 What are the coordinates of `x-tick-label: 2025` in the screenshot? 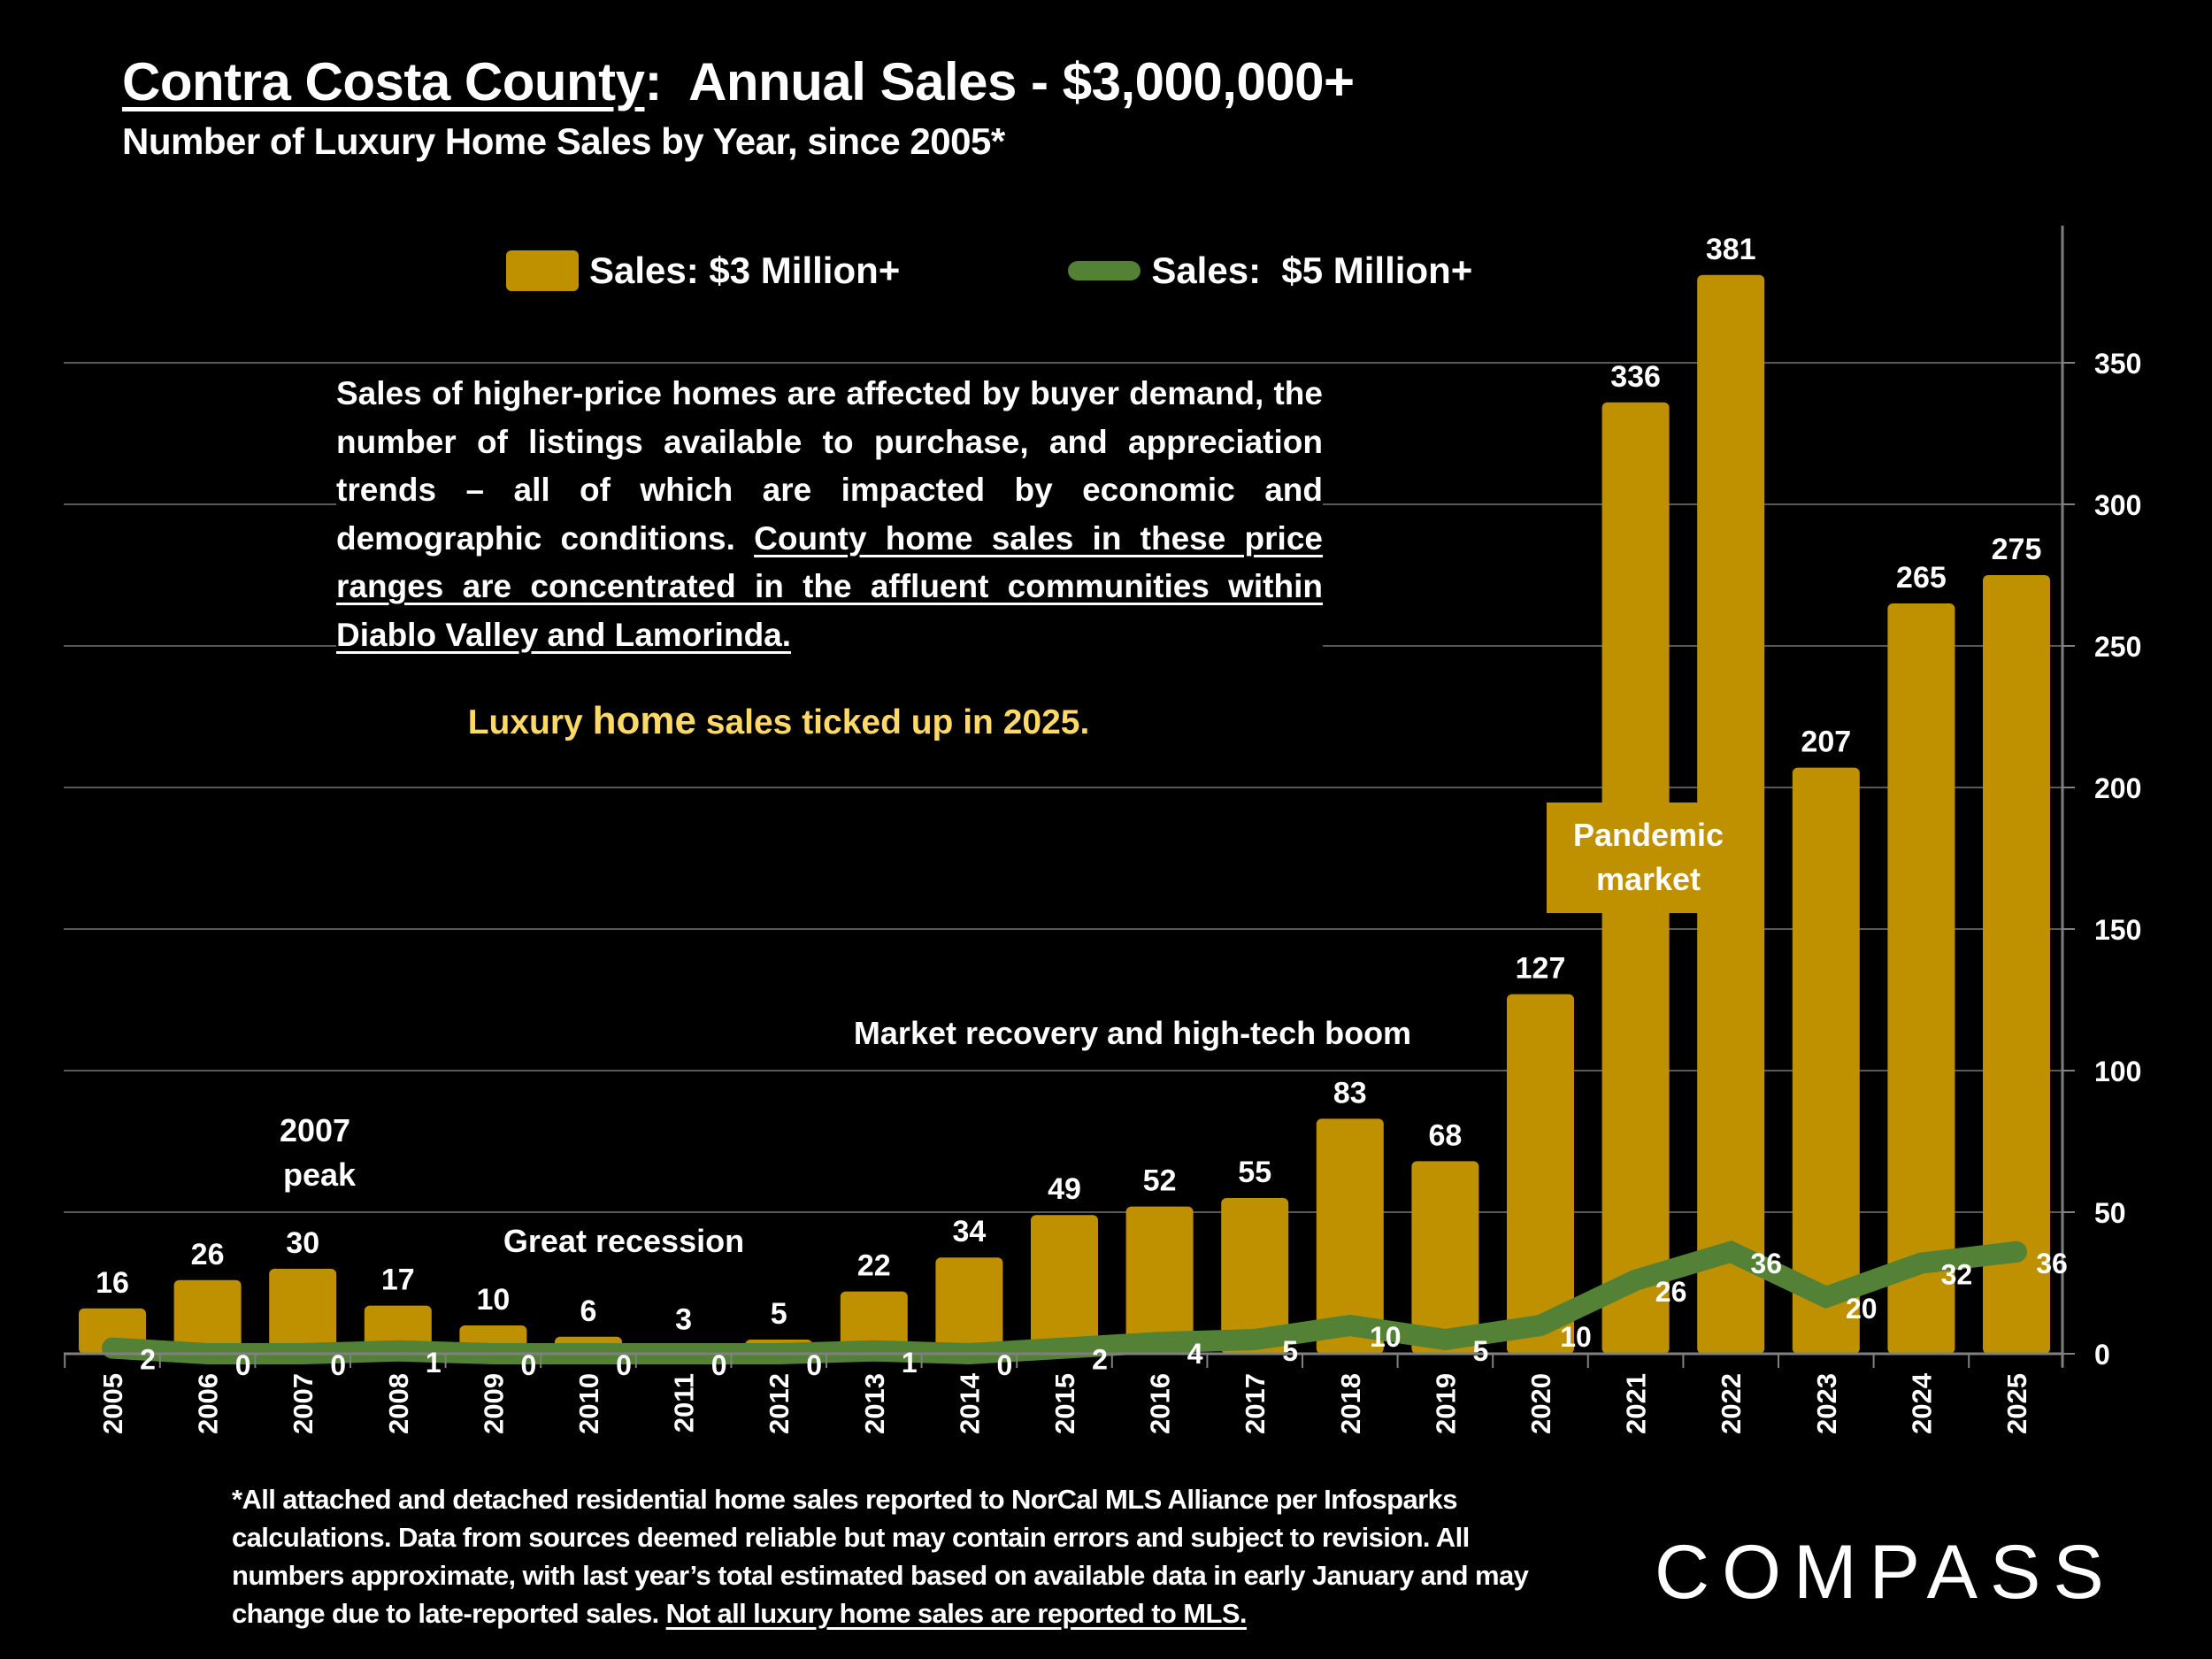 It's located at (2017, 1403).